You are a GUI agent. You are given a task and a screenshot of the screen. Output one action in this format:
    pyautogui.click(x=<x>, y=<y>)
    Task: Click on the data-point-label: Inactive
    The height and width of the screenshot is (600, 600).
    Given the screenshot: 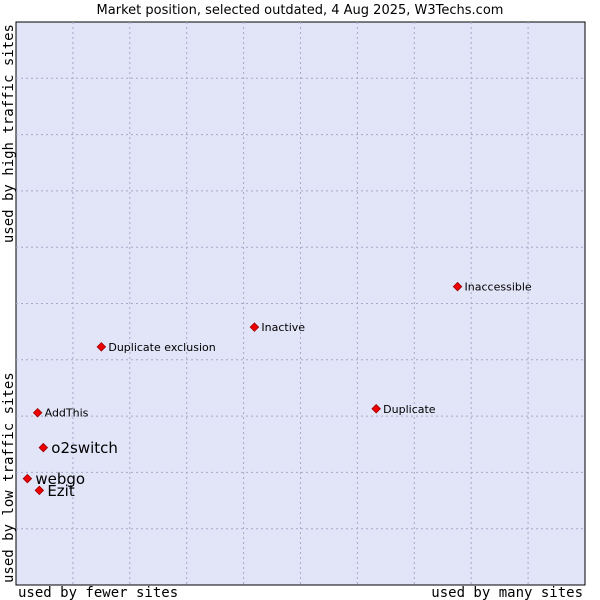 What is the action you would take?
    pyautogui.click(x=283, y=327)
    